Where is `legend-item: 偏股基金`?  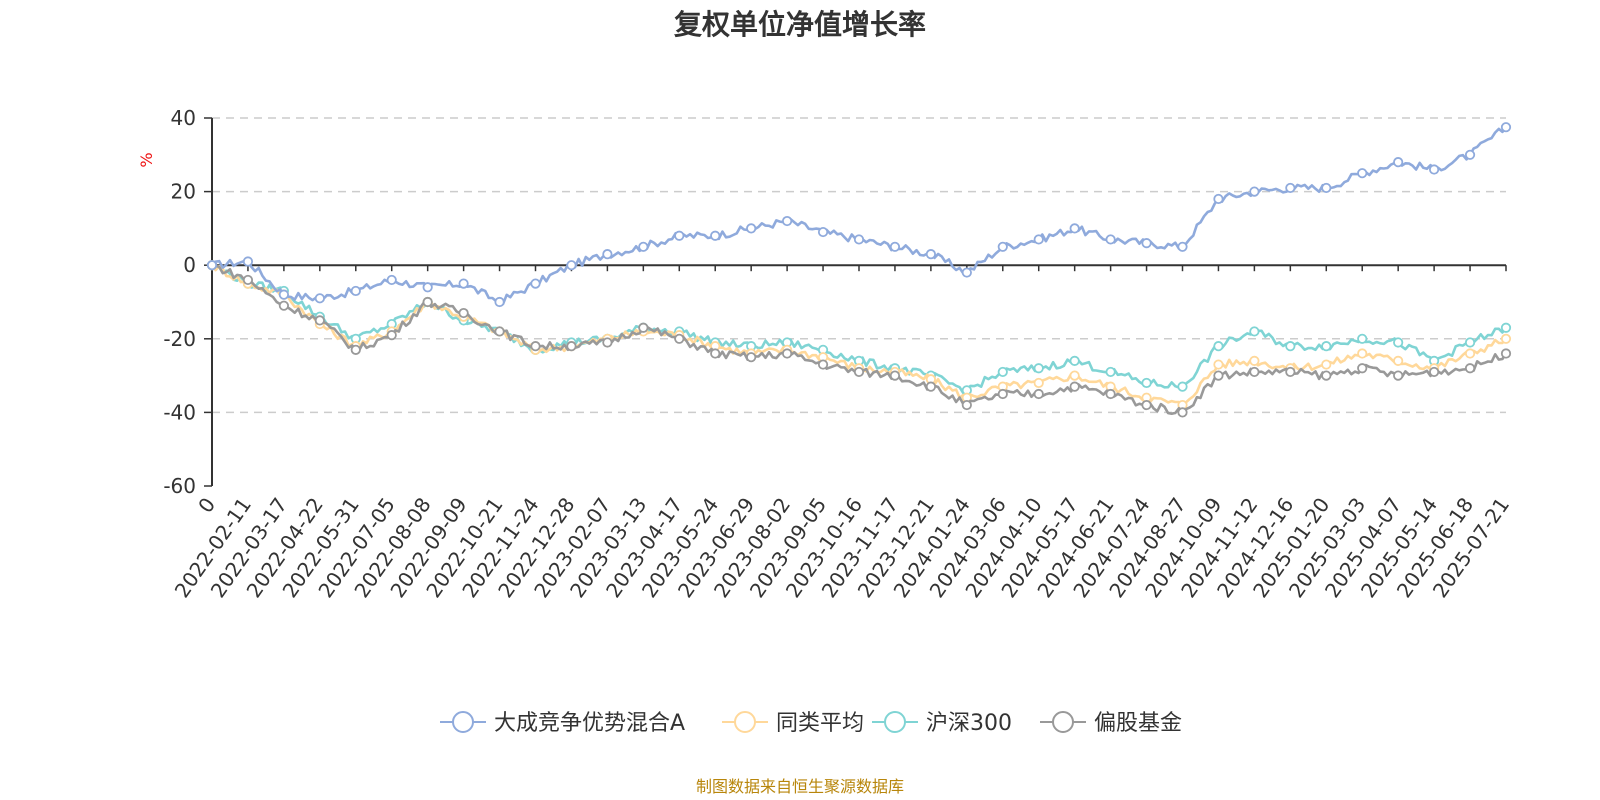 legend-item: 偏股基金 is located at coordinates (1111, 723).